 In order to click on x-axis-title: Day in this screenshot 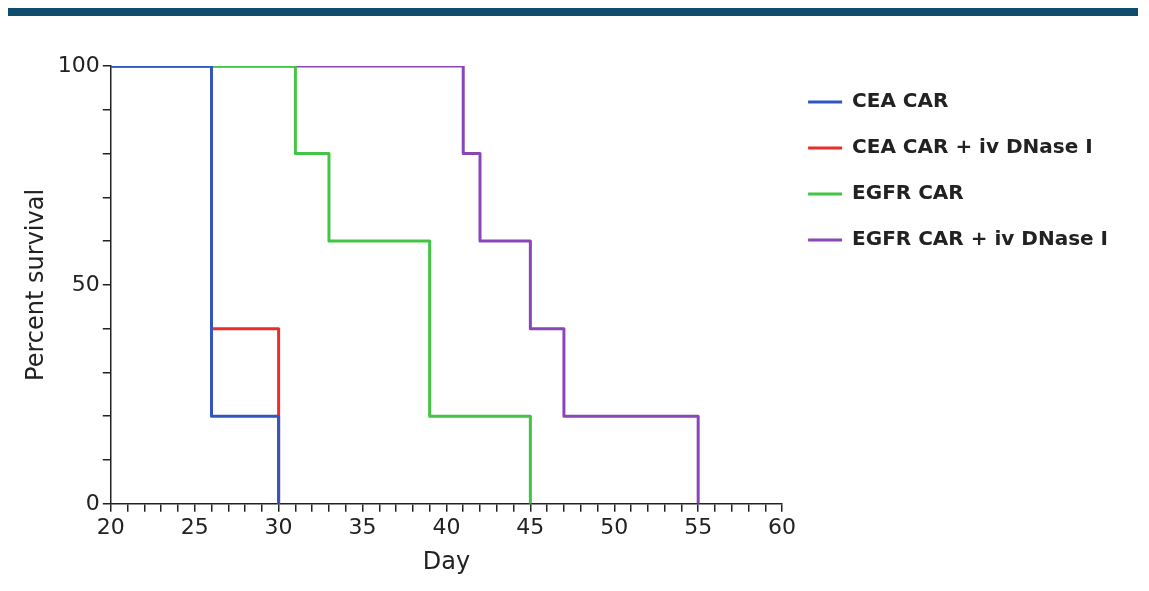, I will do `click(446, 560)`.